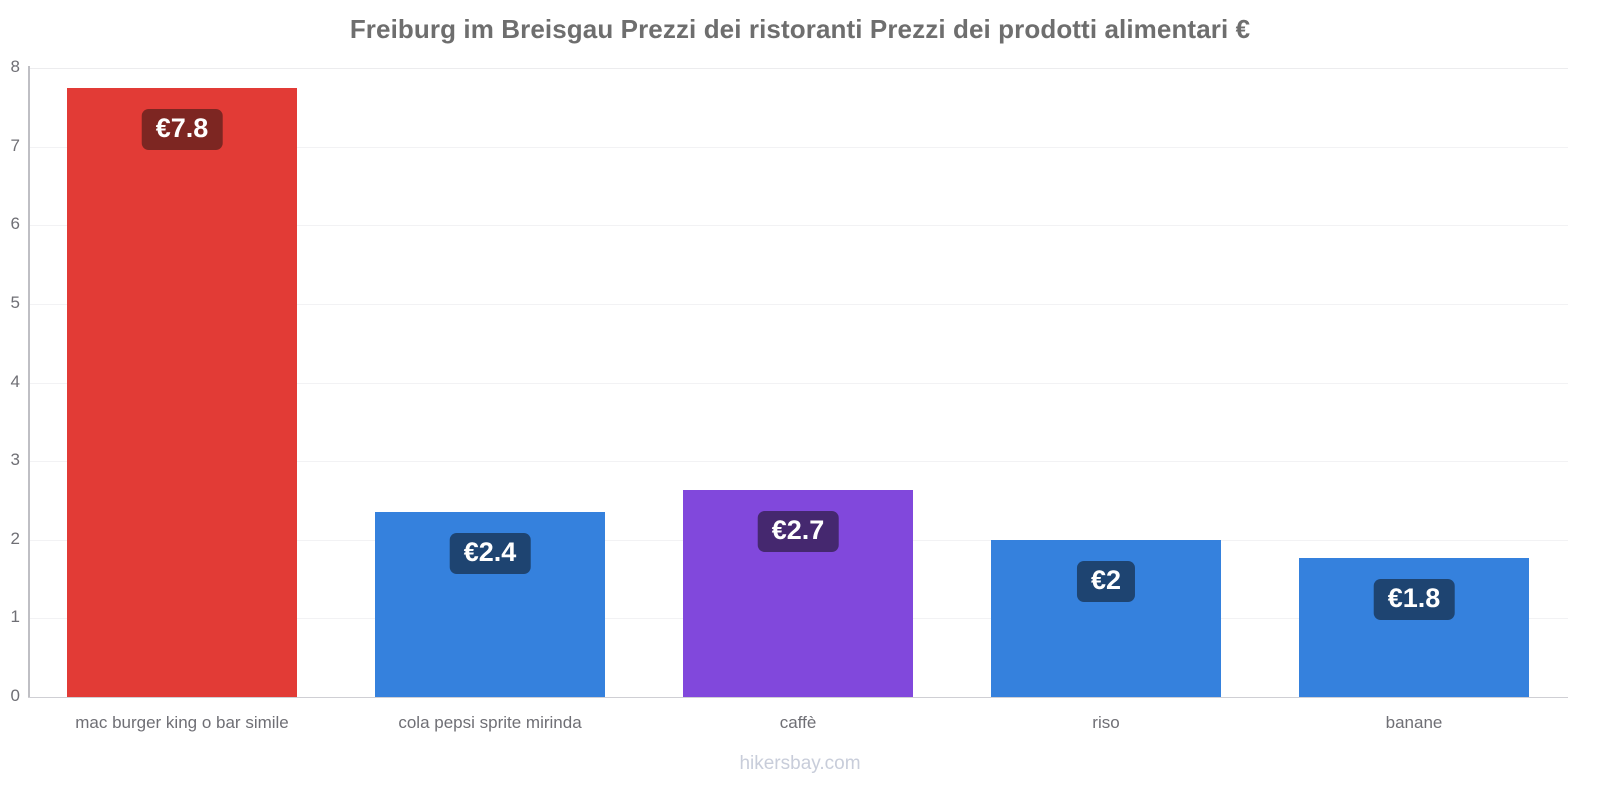  I want to click on y-axis-tick-label: 3, so click(15, 460).